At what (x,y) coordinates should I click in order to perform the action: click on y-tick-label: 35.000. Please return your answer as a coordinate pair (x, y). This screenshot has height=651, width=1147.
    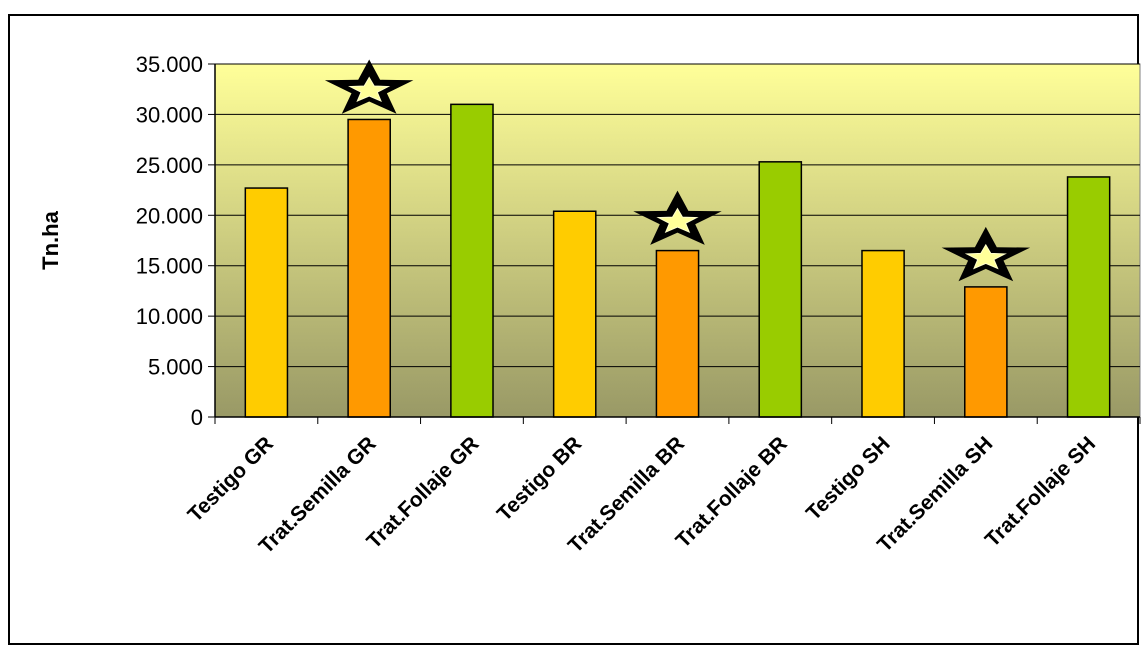
    Looking at the image, I should click on (169, 64).